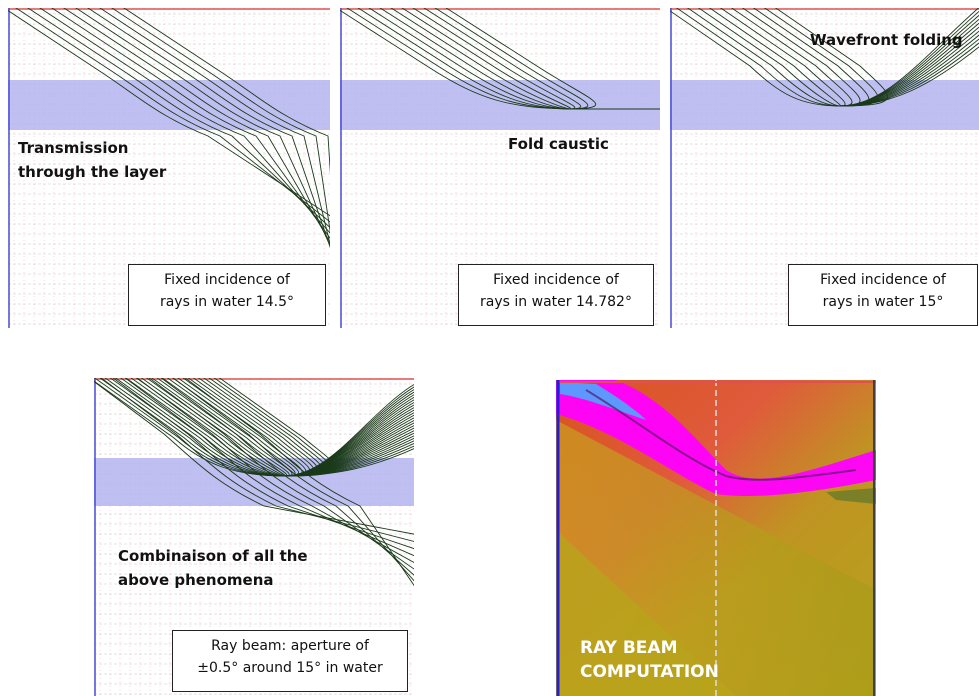 The width and height of the screenshot is (979, 696). I want to click on caption-line: Fold caustic, so click(558, 144).